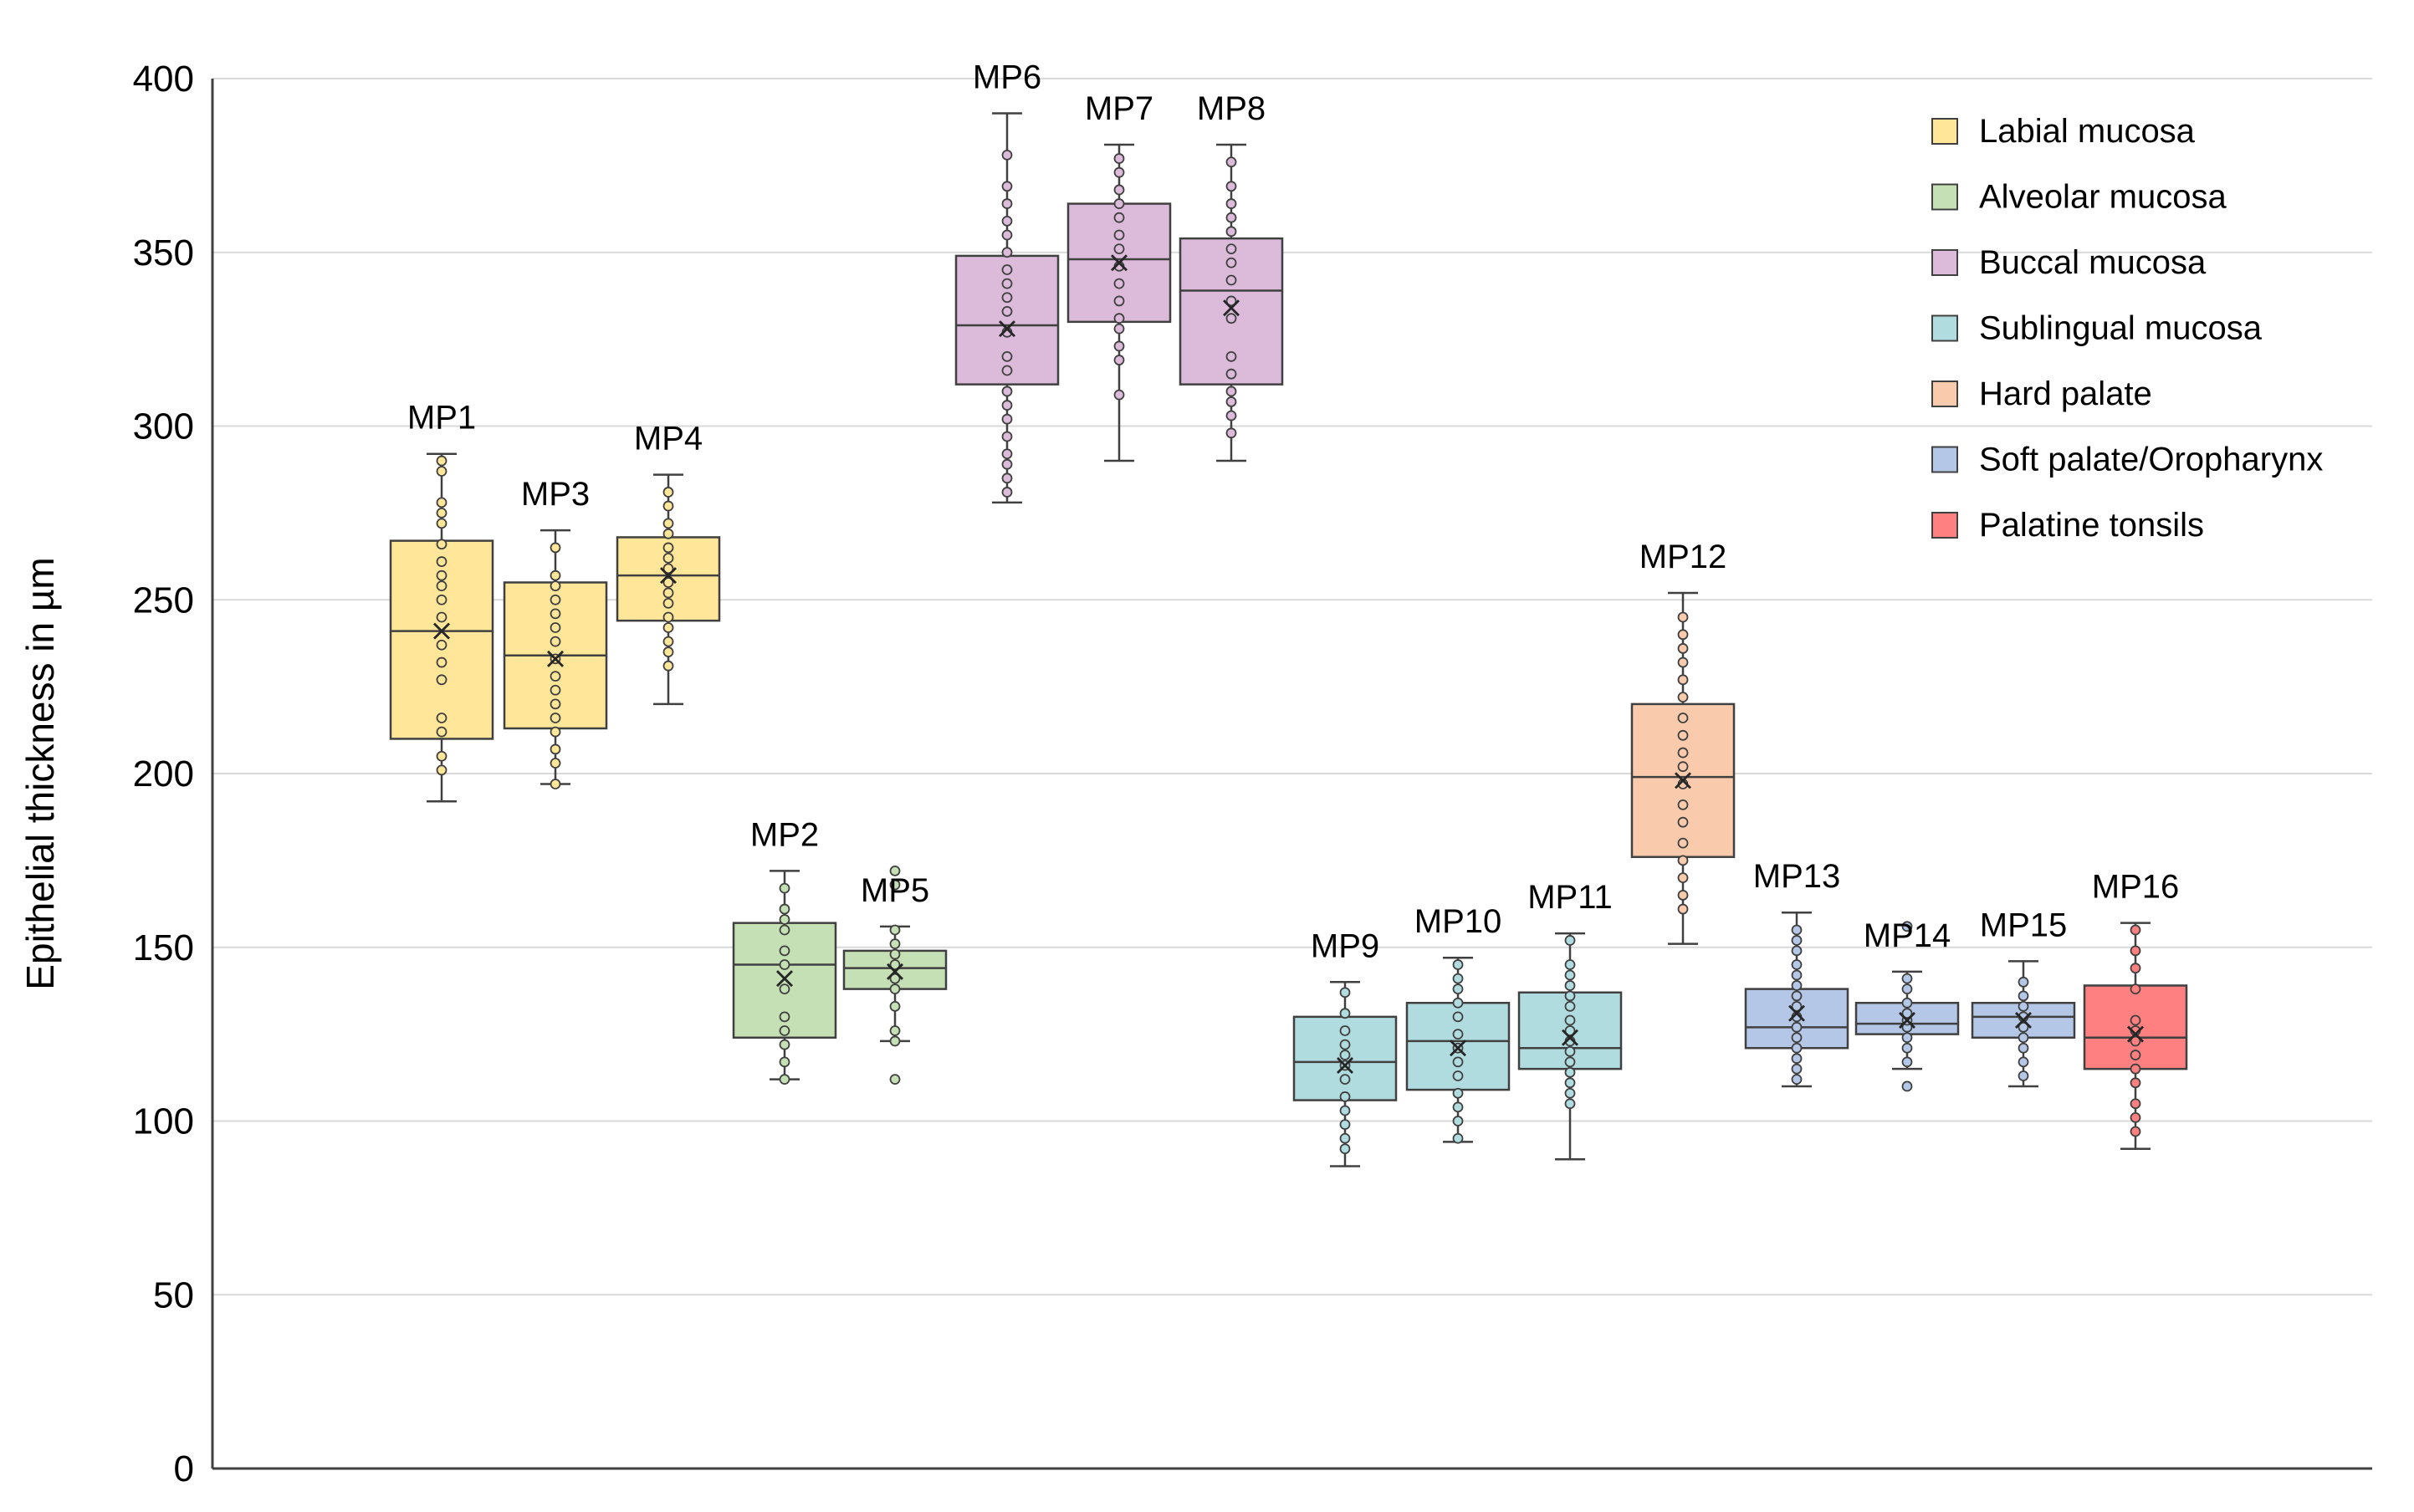 The height and width of the screenshot is (1512, 2414). I want to click on legend-item: Hard palate, so click(2041, 393).